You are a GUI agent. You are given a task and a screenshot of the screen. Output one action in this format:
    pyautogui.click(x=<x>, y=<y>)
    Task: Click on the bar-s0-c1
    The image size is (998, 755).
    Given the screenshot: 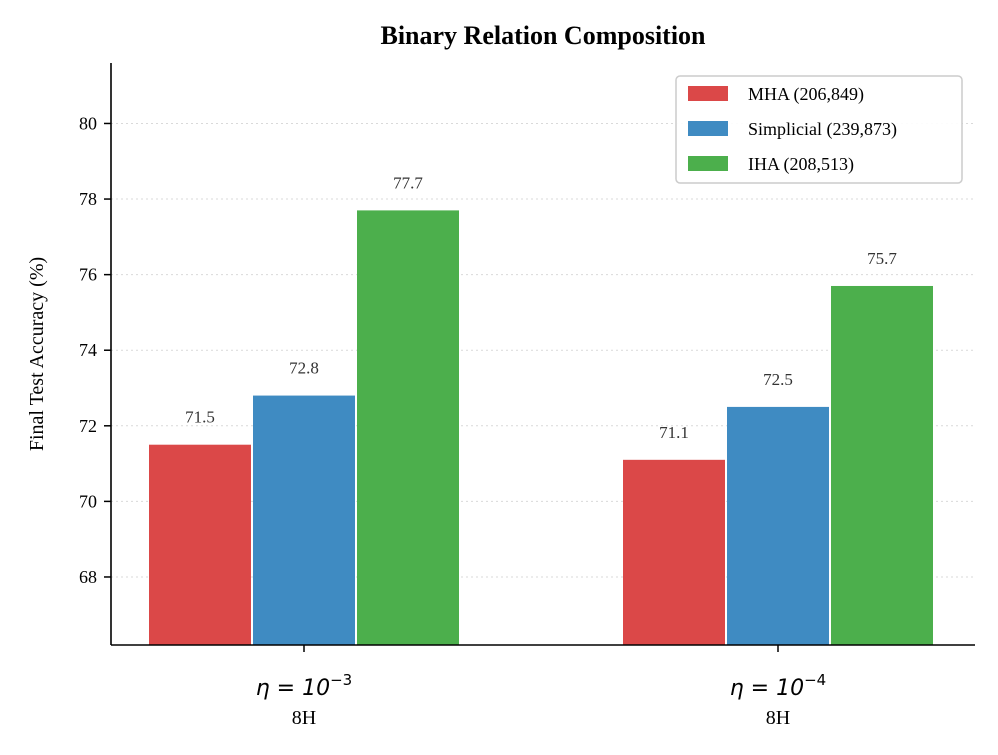 What is the action you would take?
    pyautogui.click(x=674, y=552)
    